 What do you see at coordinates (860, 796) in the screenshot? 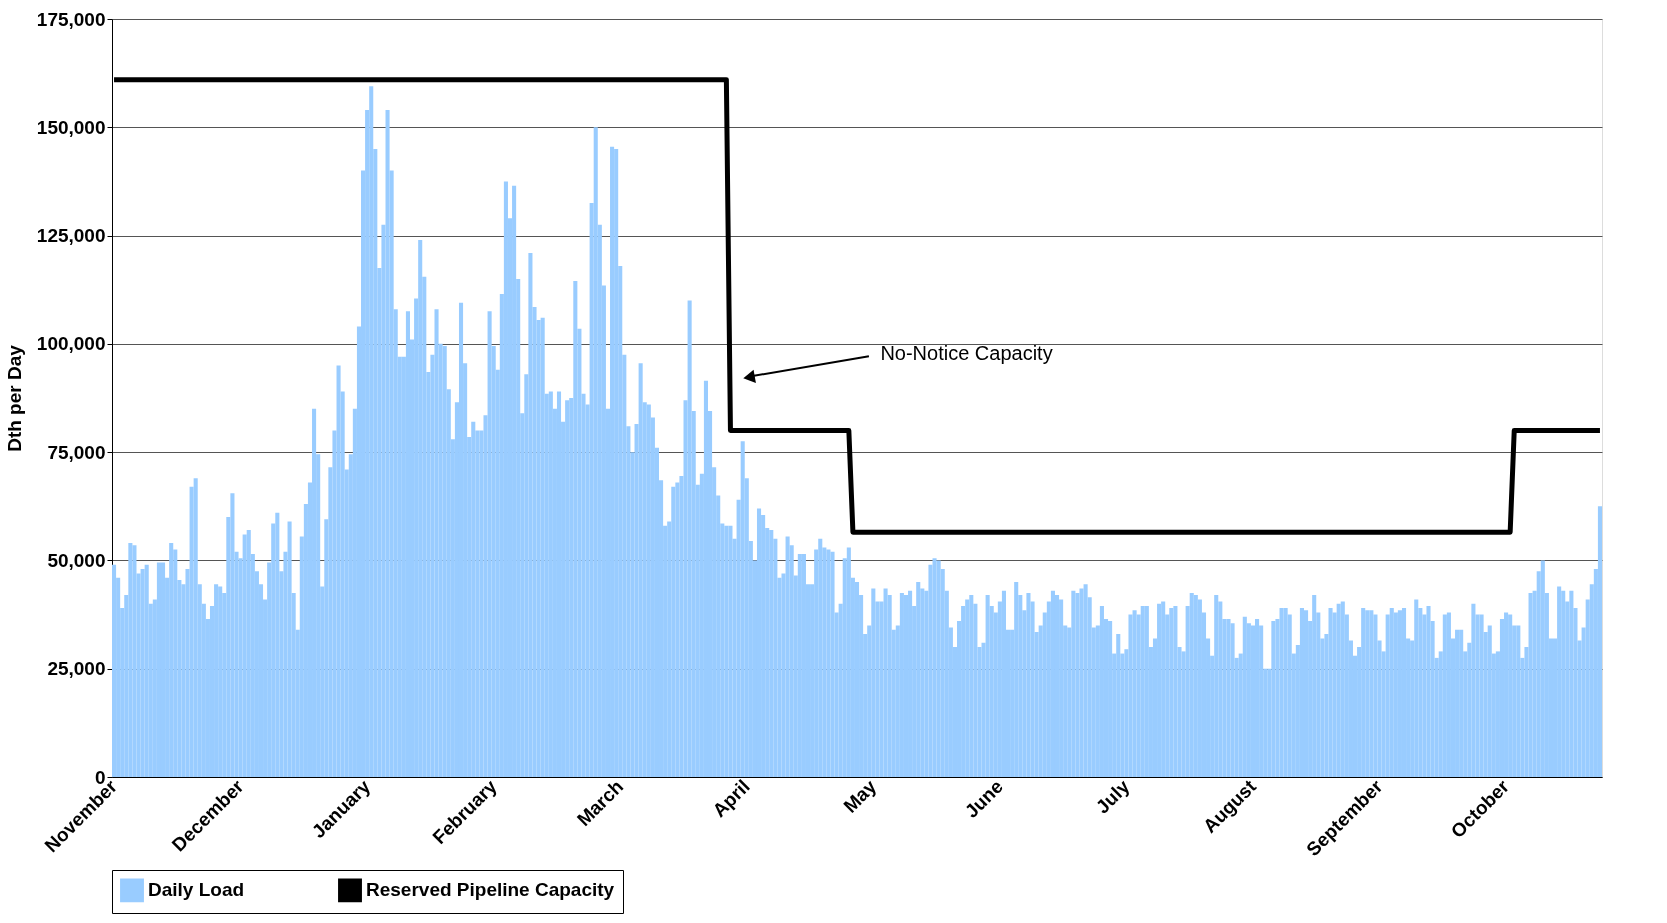
I see `x-tick-label: May` at bounding box center [860, 796].